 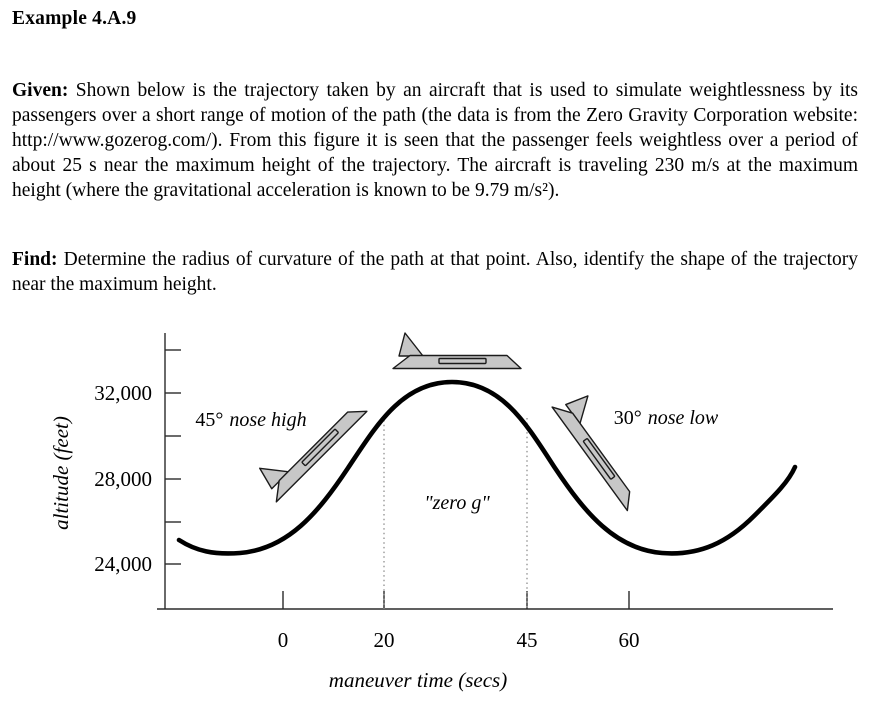 I want to click on x-axis-title: maneuver time (secs), so click(x=418, y=680).